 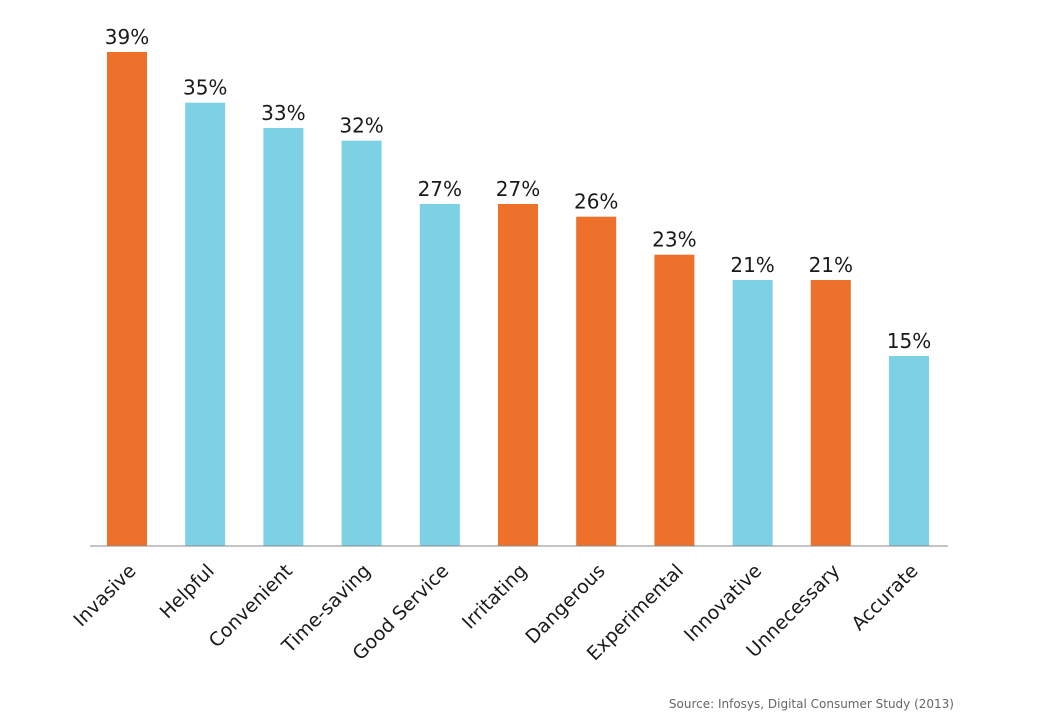 What do you see at coordinates (674, 400) in the screenshot?
I see `bar-experimental` at bounding box center [674, 400].